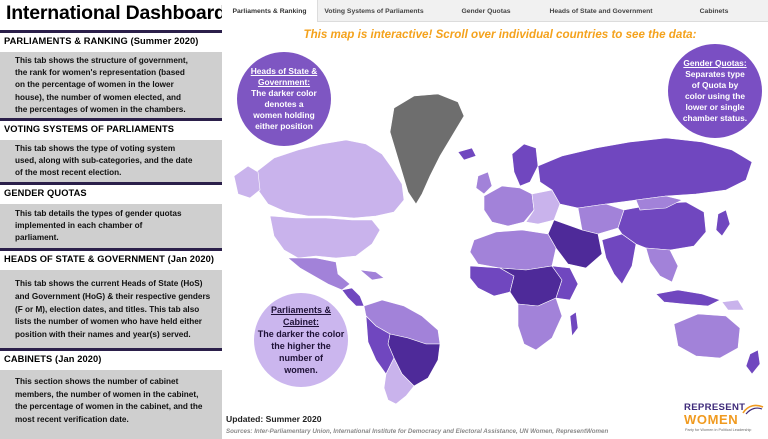  I want to click on logo-text-top: REPRESENT, so click(715, 407).